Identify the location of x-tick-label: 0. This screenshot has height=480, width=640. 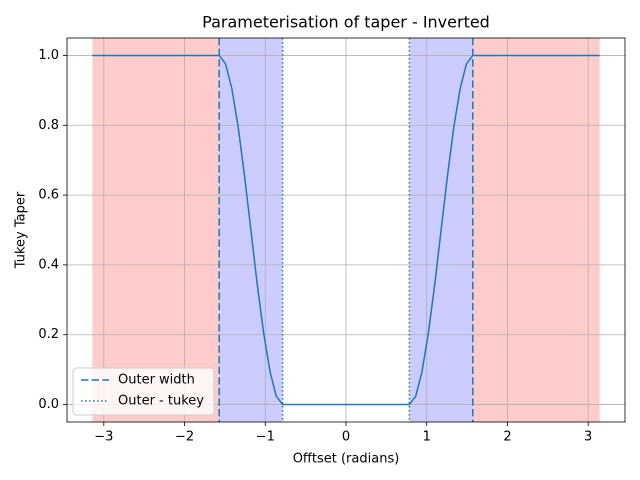
(346, 437).